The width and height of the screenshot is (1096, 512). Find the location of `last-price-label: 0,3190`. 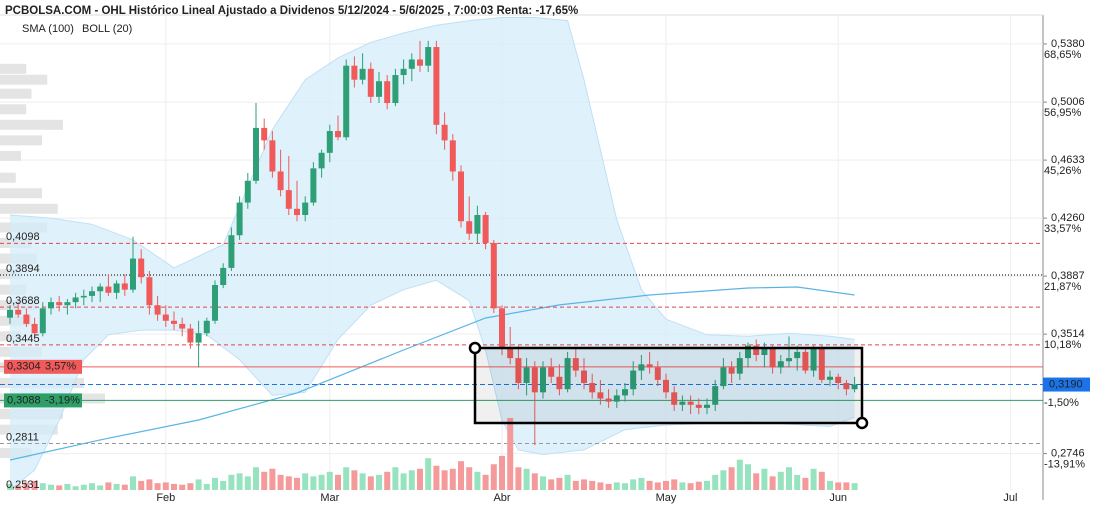

last-price-label: 0,3190 is located at coordinates (1066, 384).